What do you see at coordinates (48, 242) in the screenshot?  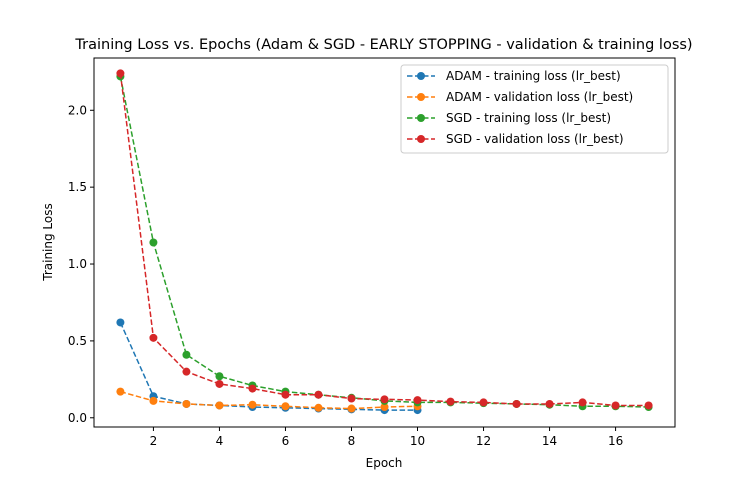 I see `y-axis-label: Training Loss` at bounding box center [48, 242].